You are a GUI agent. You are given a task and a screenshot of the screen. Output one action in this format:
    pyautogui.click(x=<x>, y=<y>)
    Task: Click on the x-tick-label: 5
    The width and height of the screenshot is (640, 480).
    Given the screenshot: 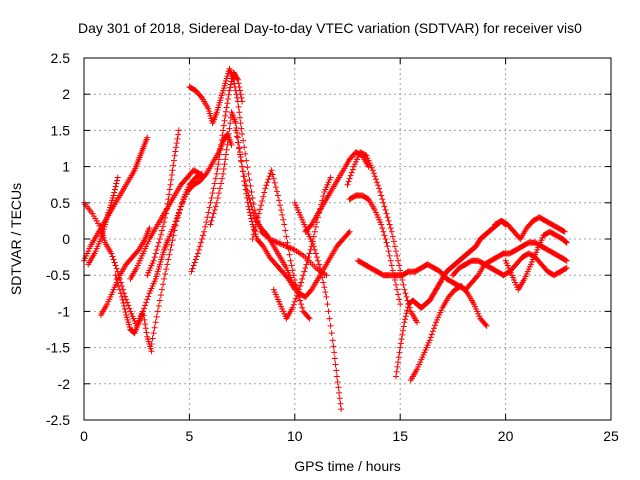 What is the action you would take?
    pyautogui.click(x=190, y=436)
    